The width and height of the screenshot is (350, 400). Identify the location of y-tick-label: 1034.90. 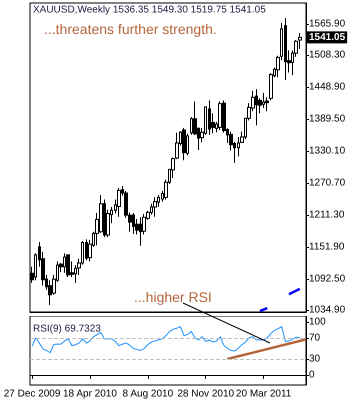
(327, 310).